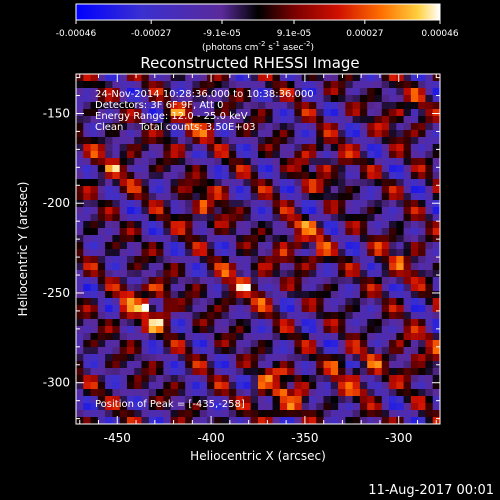 The height and width of the screenshot is (500, 500). What do you see at coordinates (258, 12) in the screenshot?
I see `colorbar-gradient` at bounding box center [258, 12].